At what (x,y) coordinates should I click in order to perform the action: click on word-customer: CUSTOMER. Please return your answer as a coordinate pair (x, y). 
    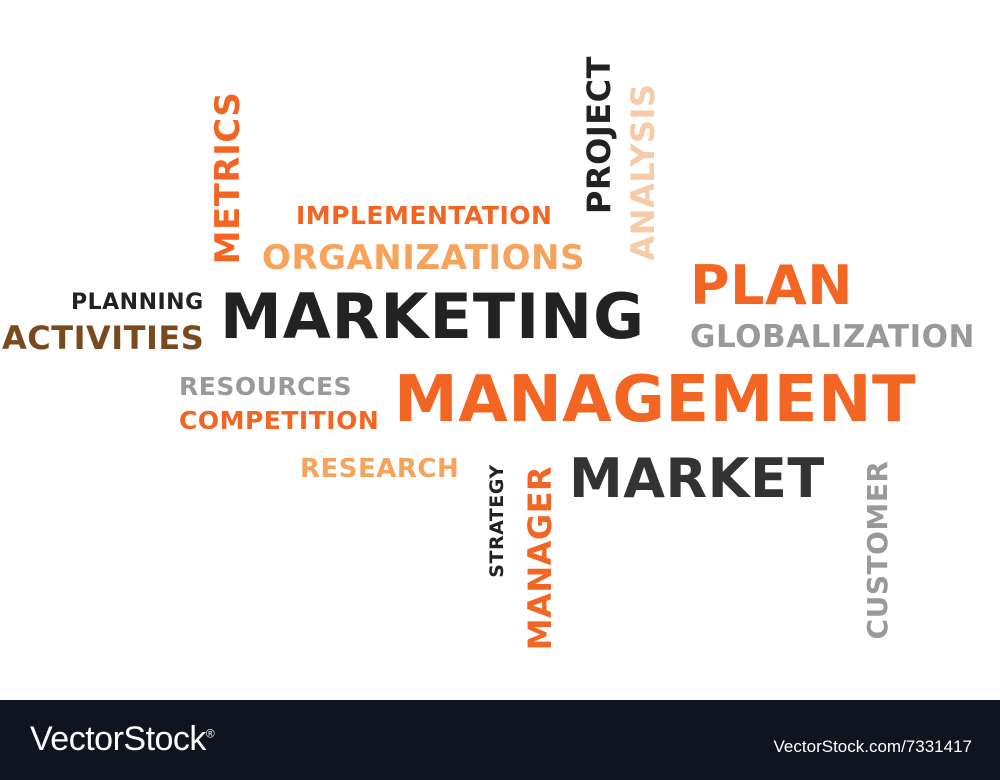
    Looking at the image, I should click on (877, 550).